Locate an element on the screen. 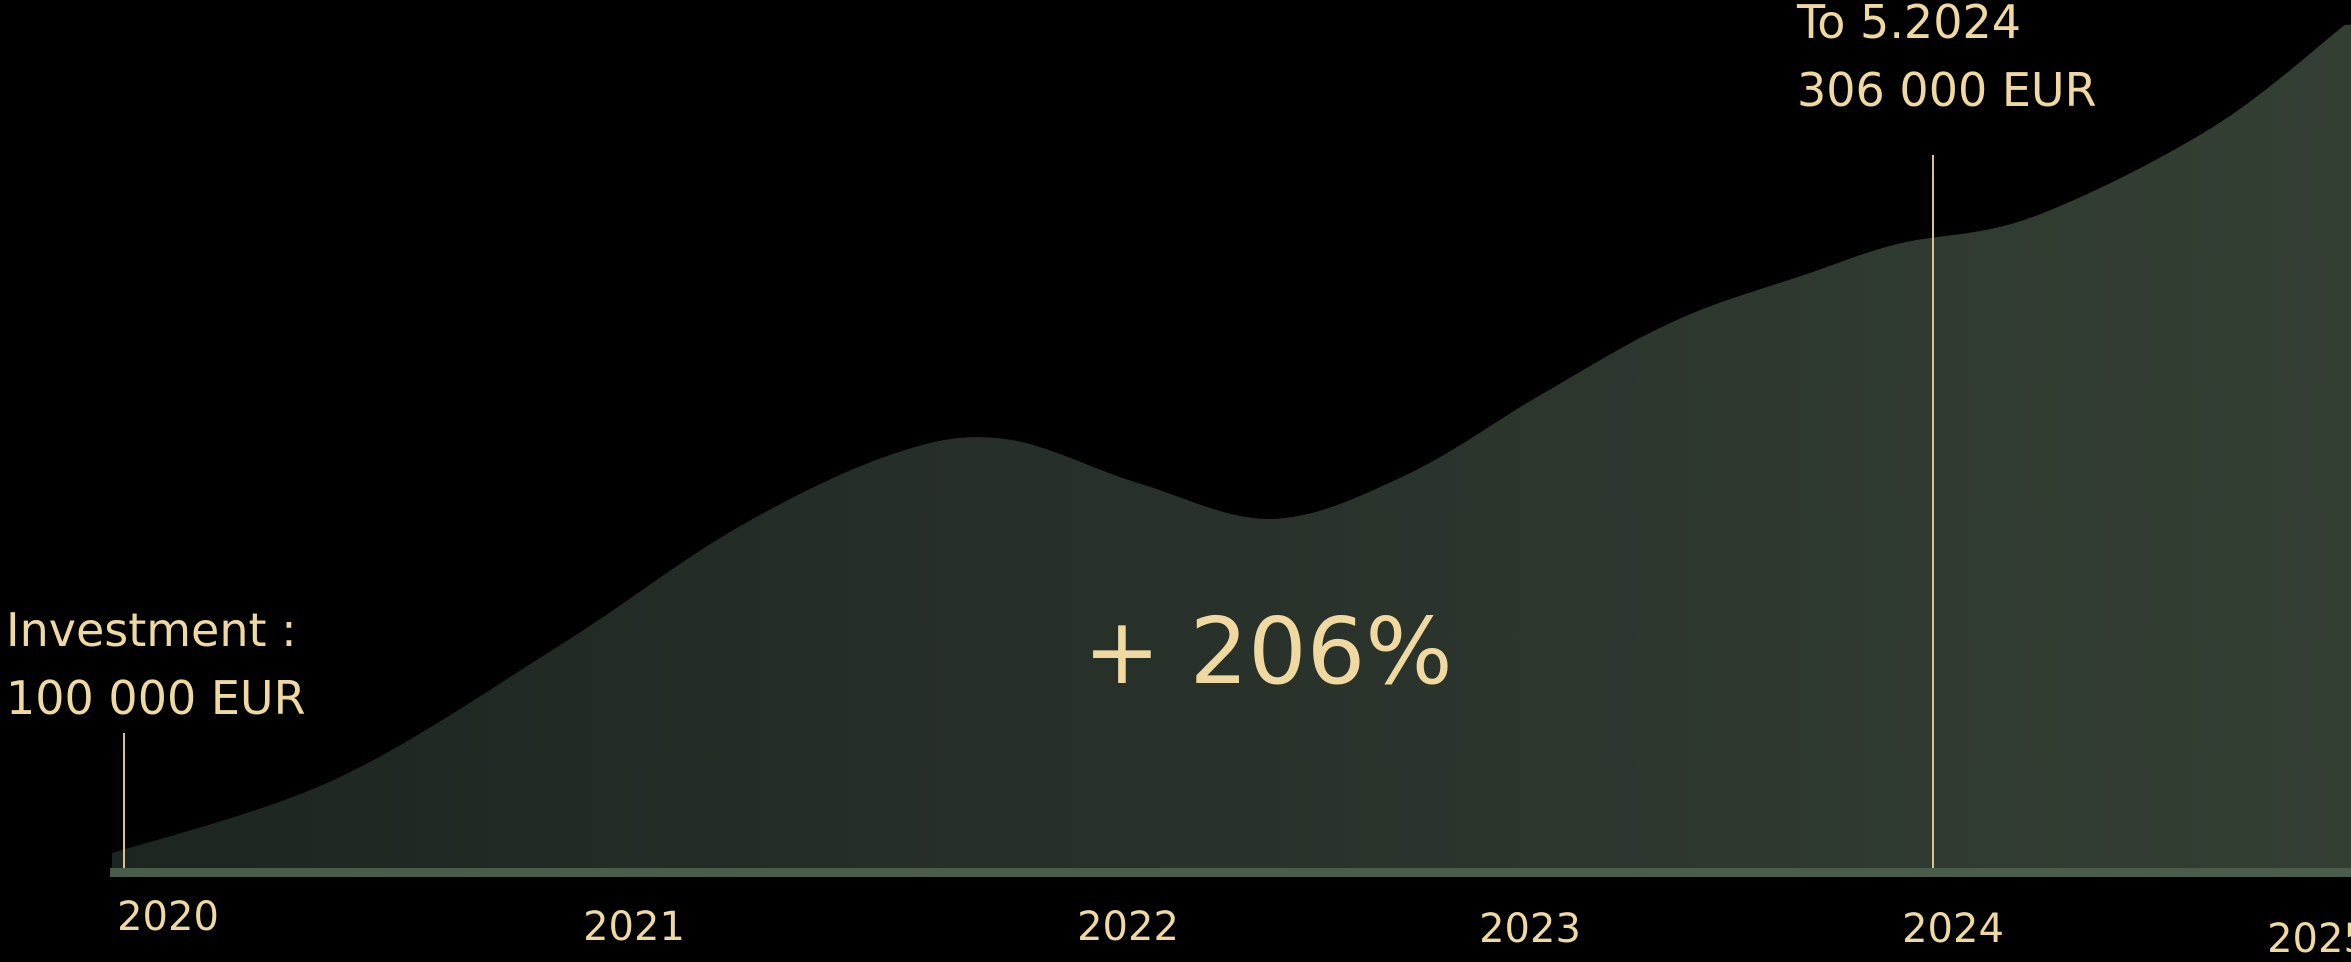 The height and width of the screenshot is (962, 2351). x-tick-label: 2023 is located at coordinates (1530, 929).